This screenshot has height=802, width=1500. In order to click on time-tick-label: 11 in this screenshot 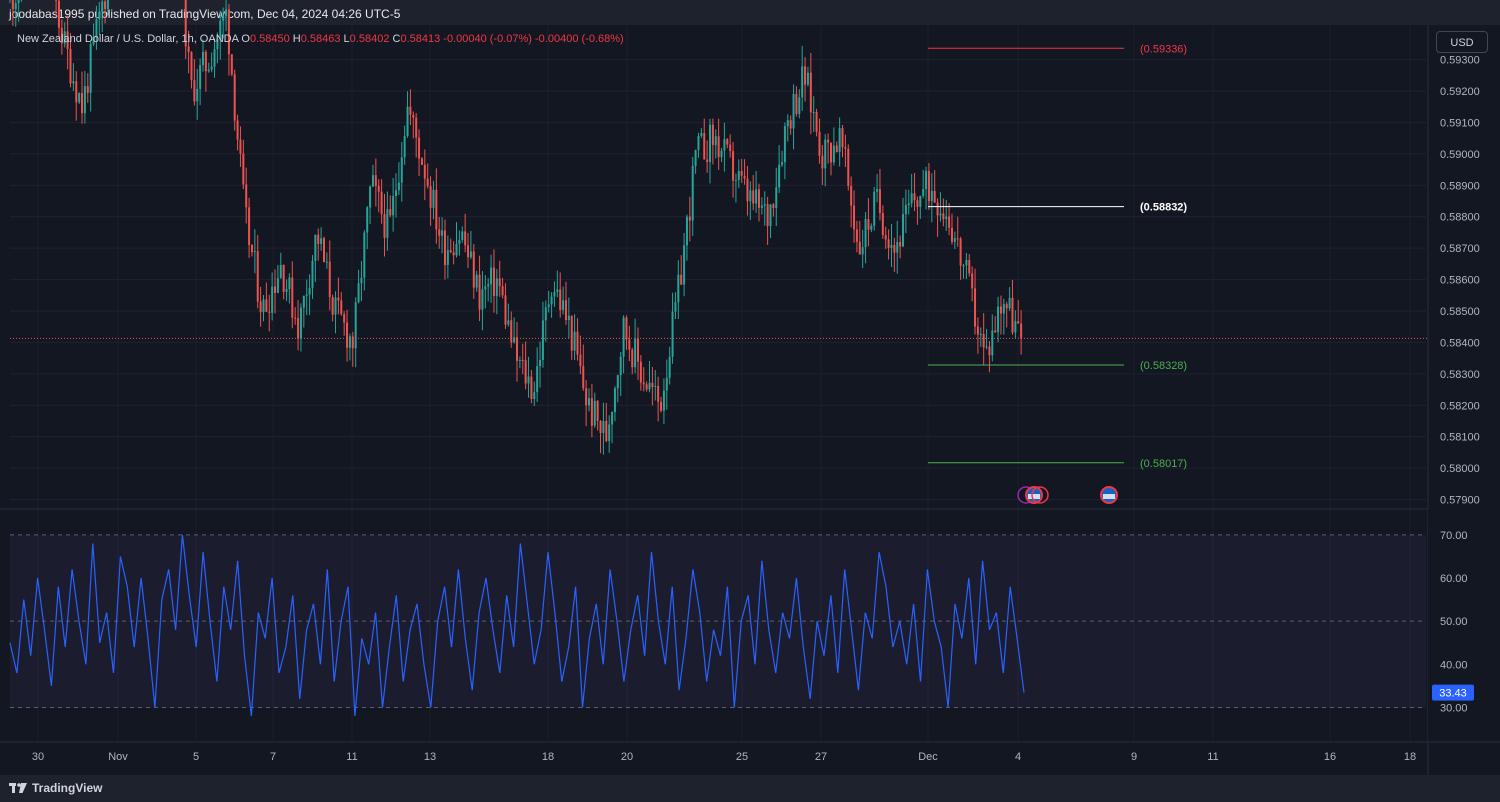, I will do `click(1212, 757)`.